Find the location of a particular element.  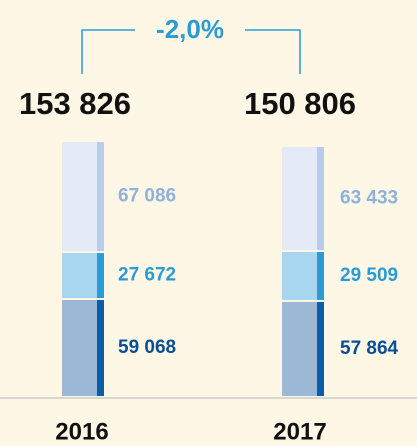

total-label: 150 806 is located at coordinates (300, 103).